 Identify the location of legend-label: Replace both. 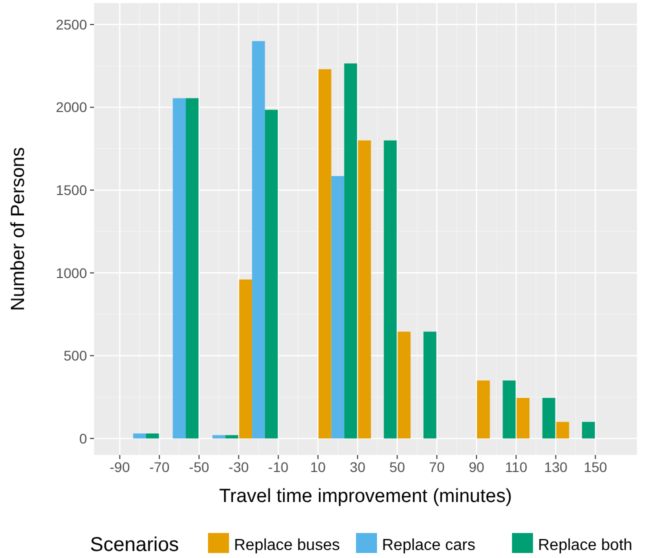
(585, 545).